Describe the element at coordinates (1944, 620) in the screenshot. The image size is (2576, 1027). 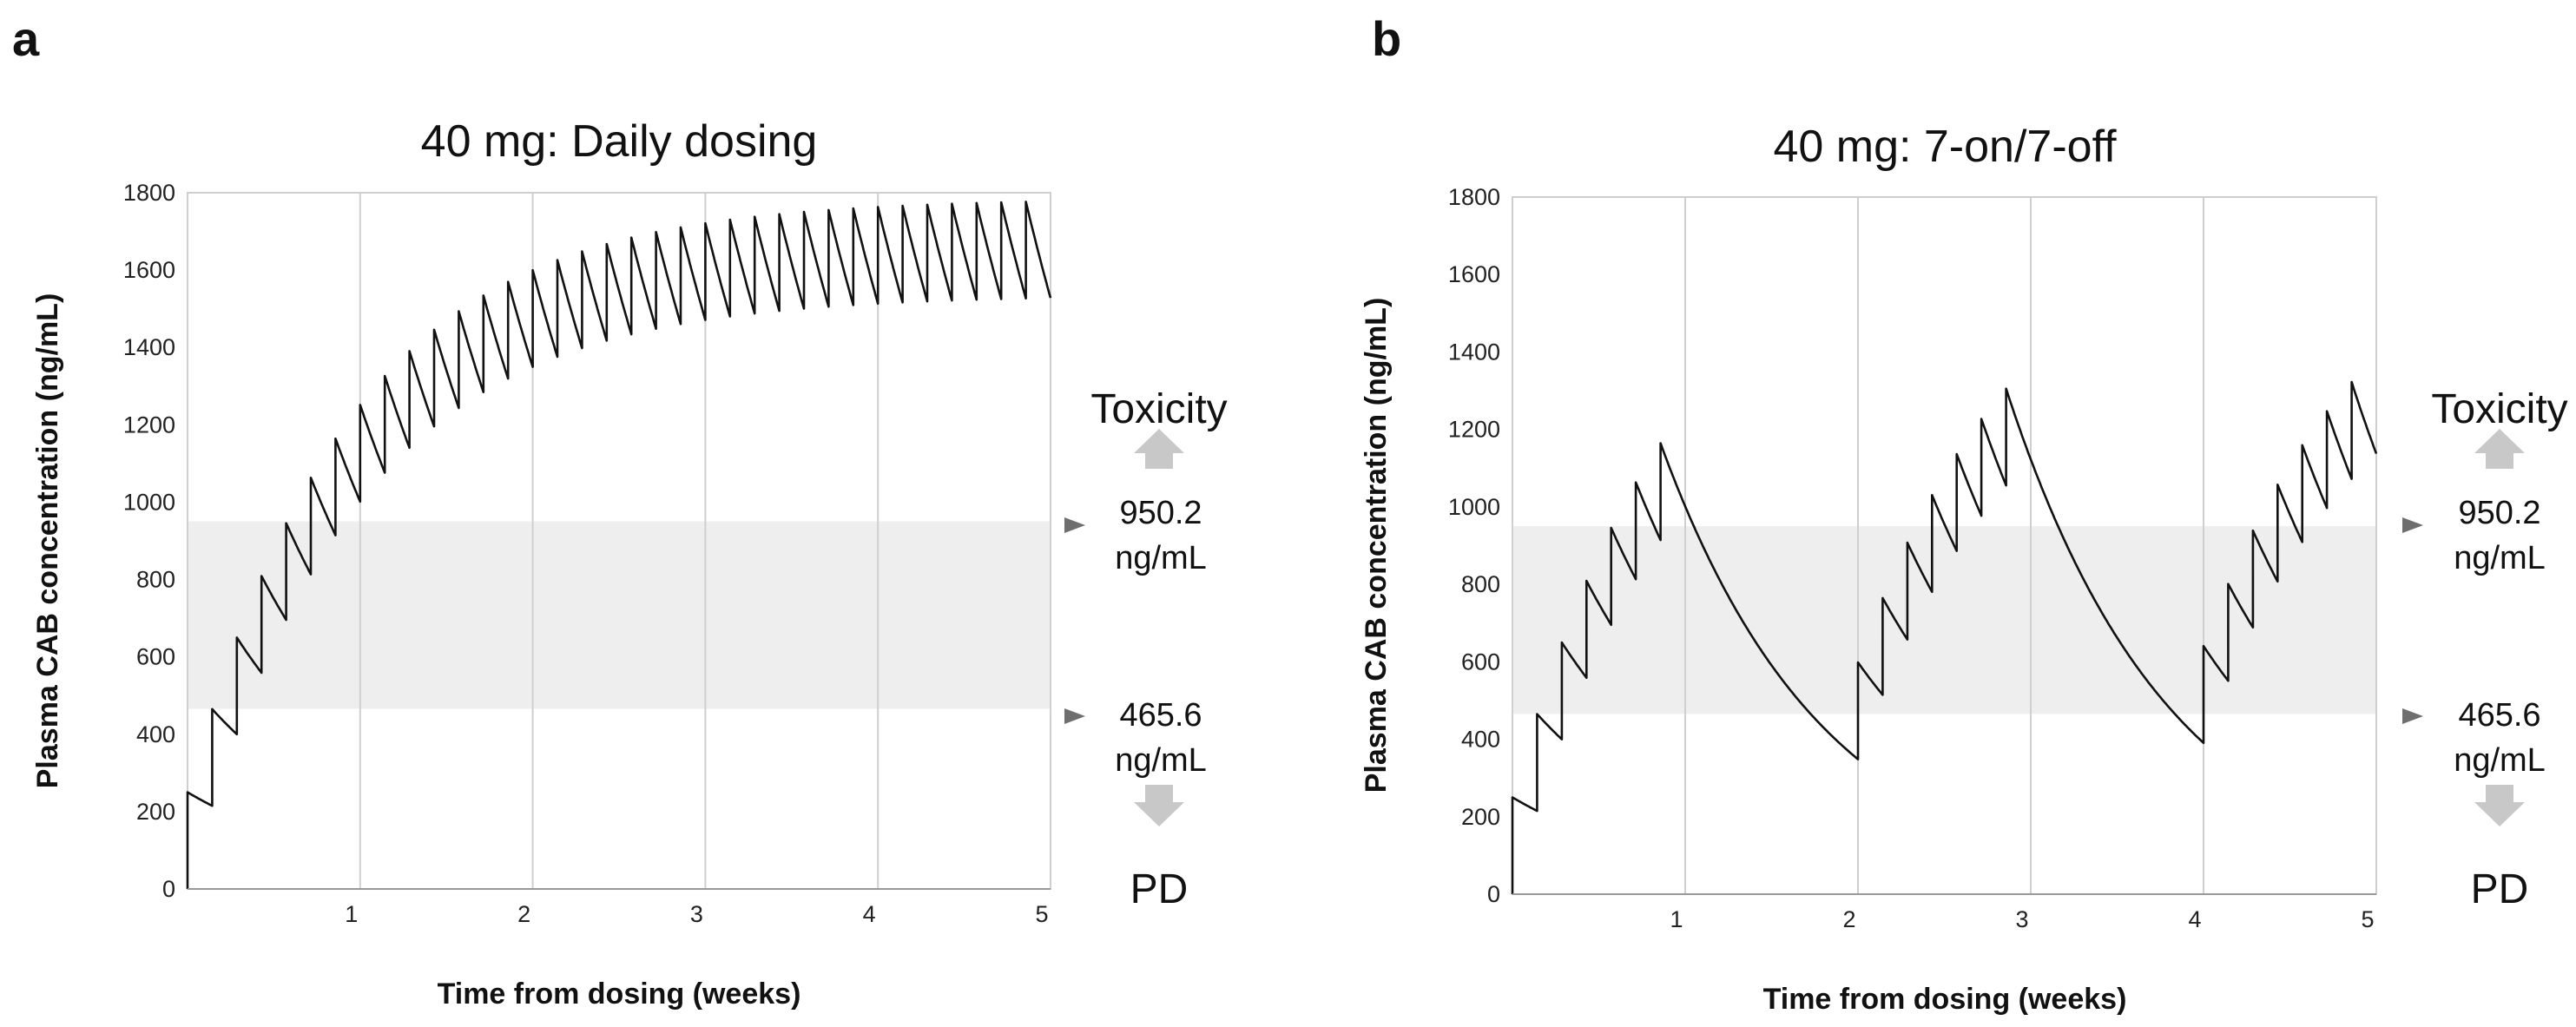
I see `target-band-b` at that location.